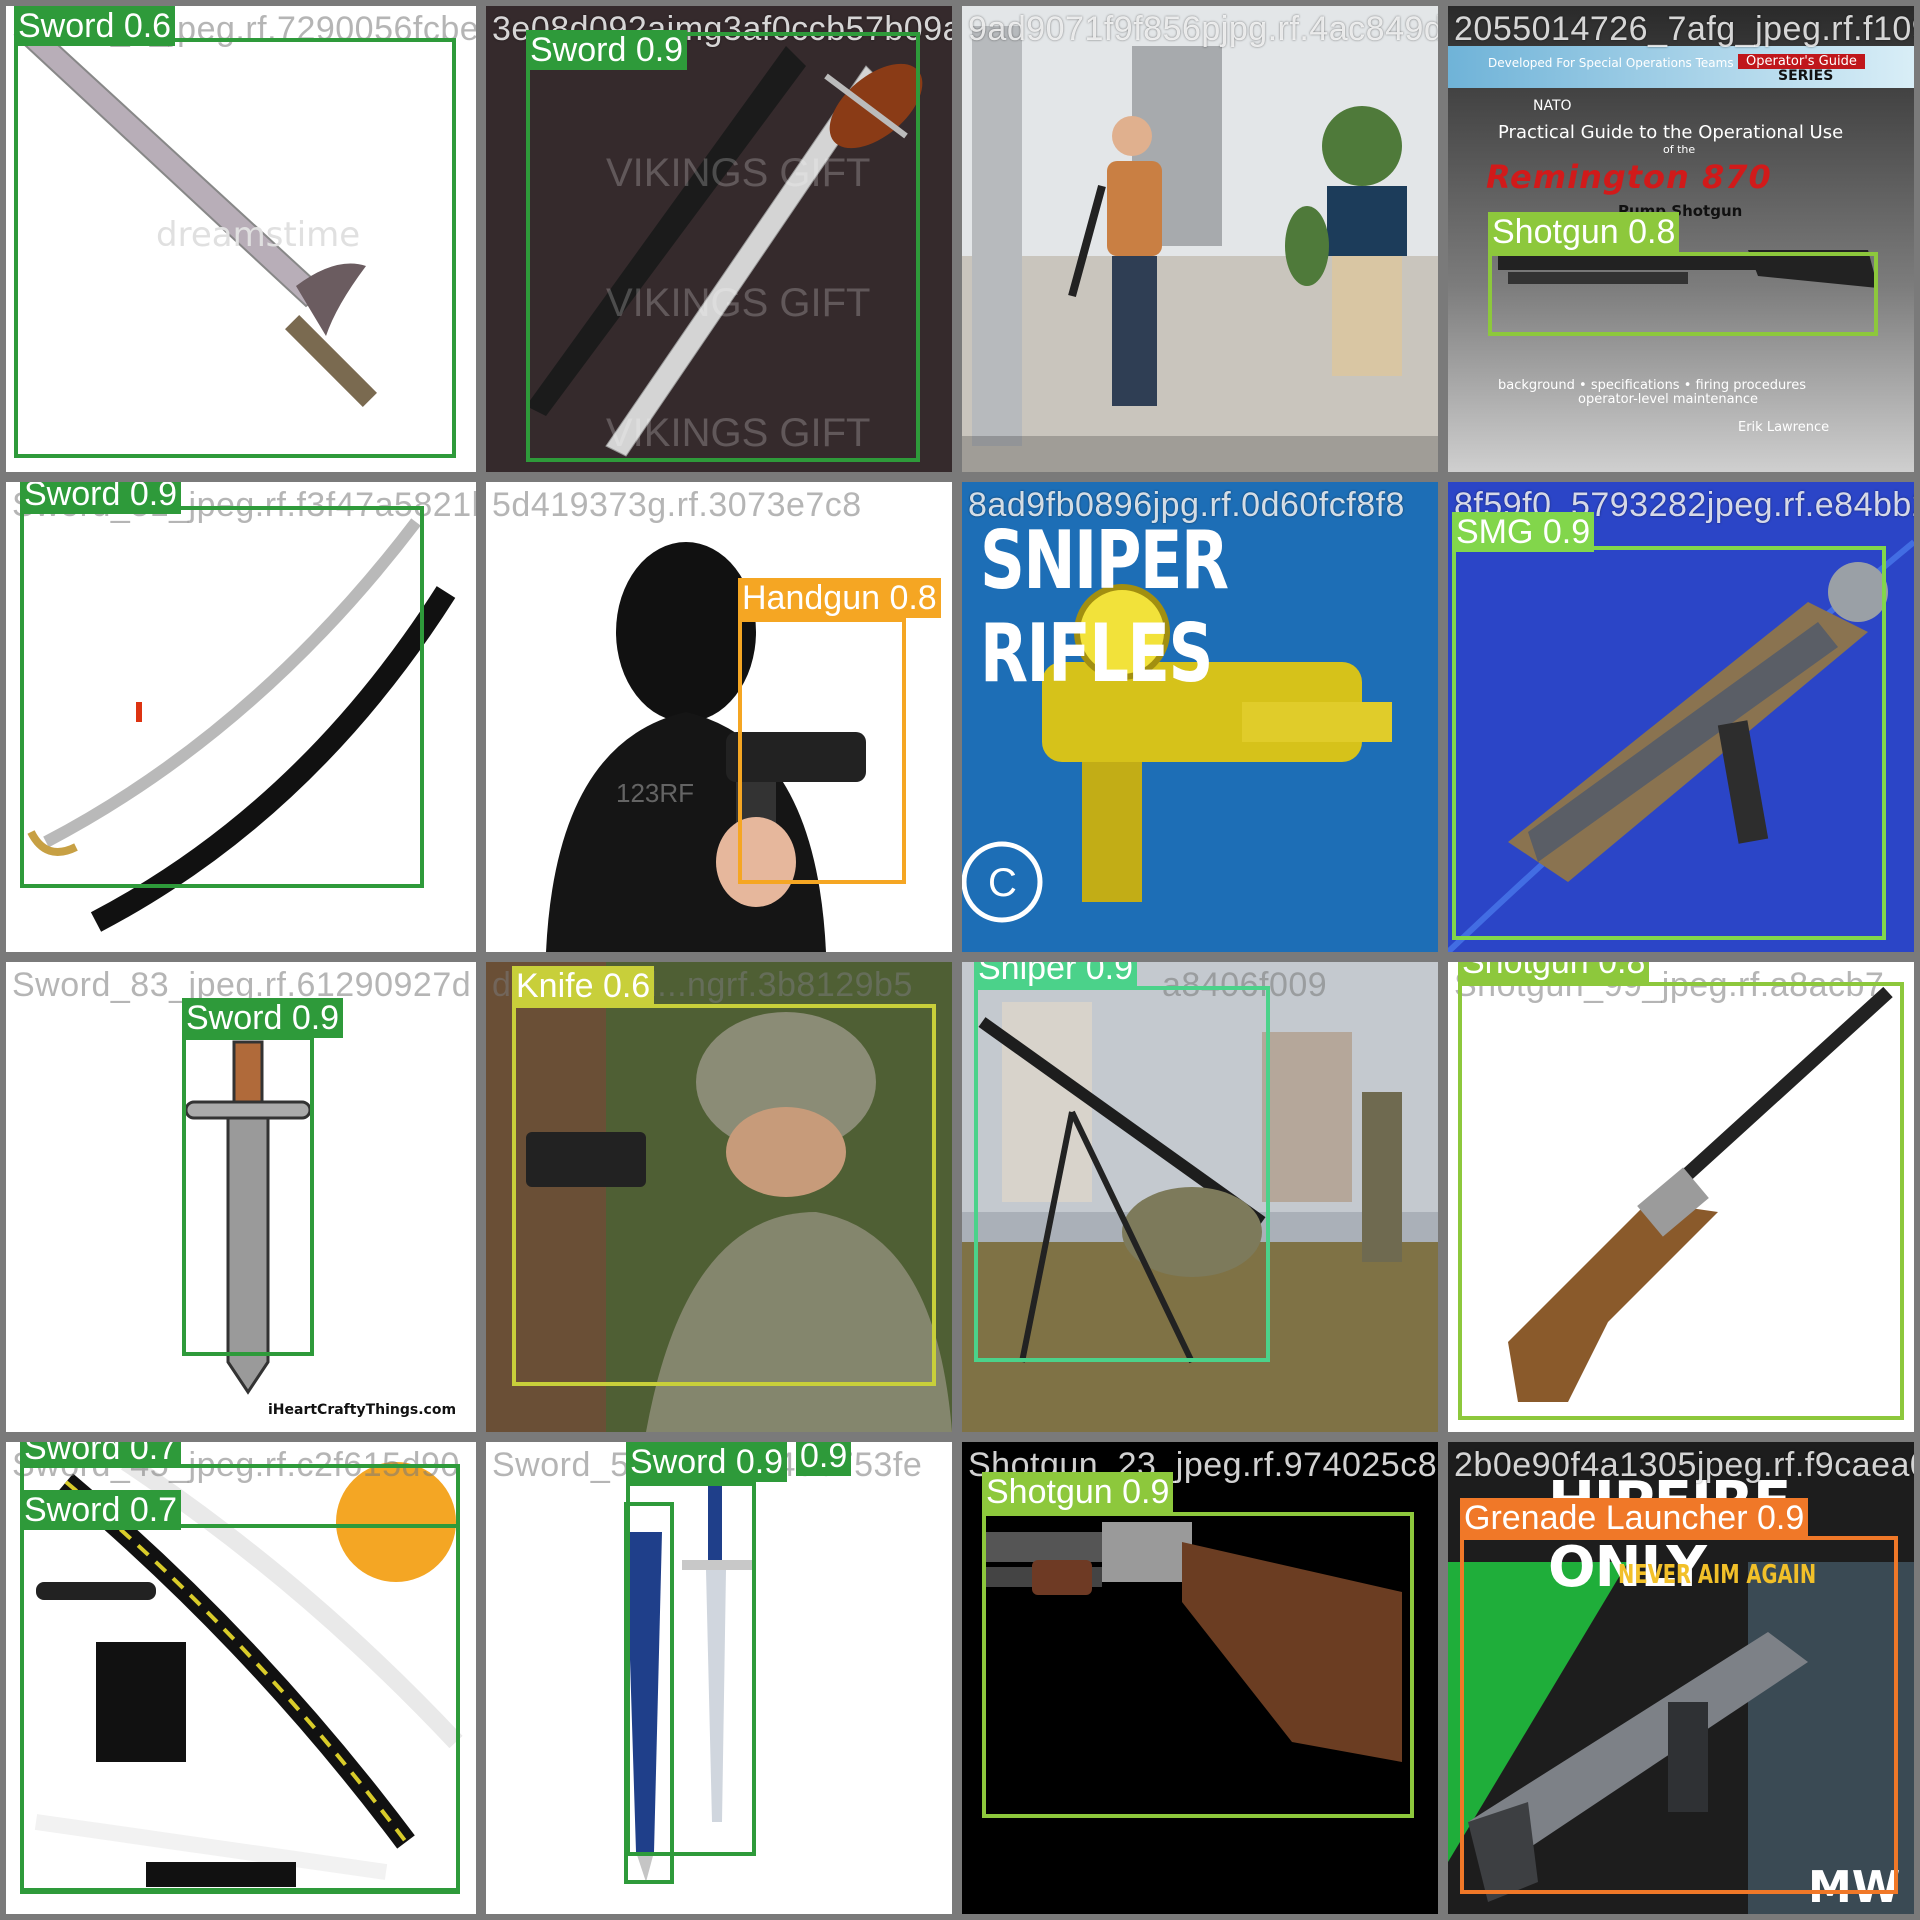  I want to click on filename: Sword_83_jpeg.rf.61290927d, so click(242, 985).